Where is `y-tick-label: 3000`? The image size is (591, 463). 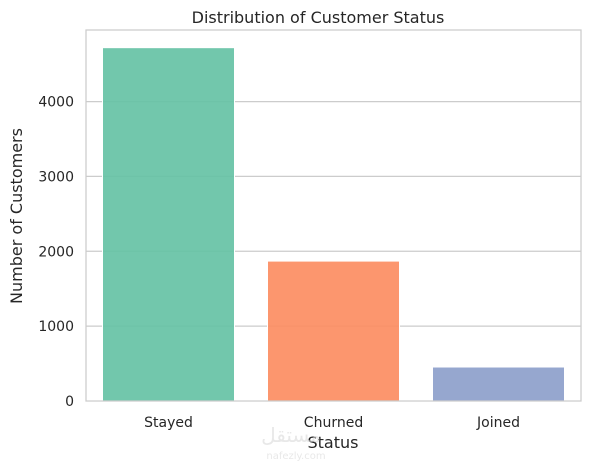
y-tick-label: 3000 is located at coordinates (56, 177).